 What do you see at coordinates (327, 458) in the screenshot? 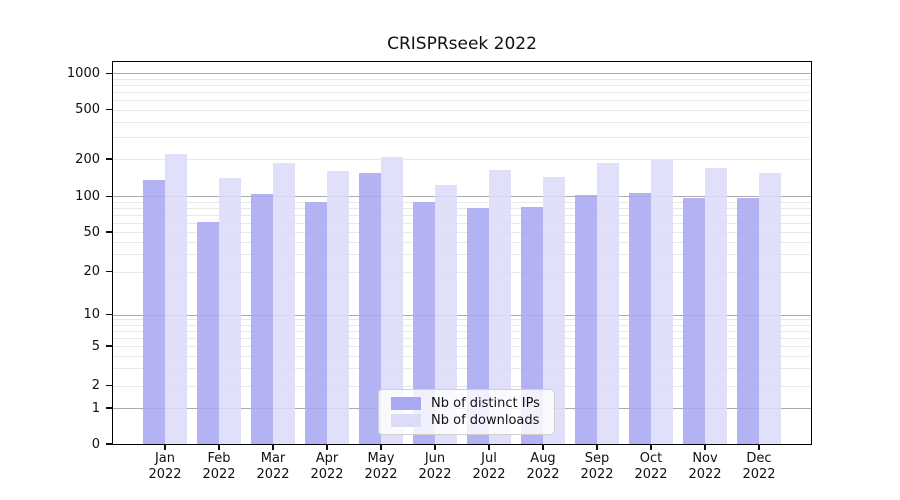
I see `x-tick-month: Apr` at bounding box center [327, 458].